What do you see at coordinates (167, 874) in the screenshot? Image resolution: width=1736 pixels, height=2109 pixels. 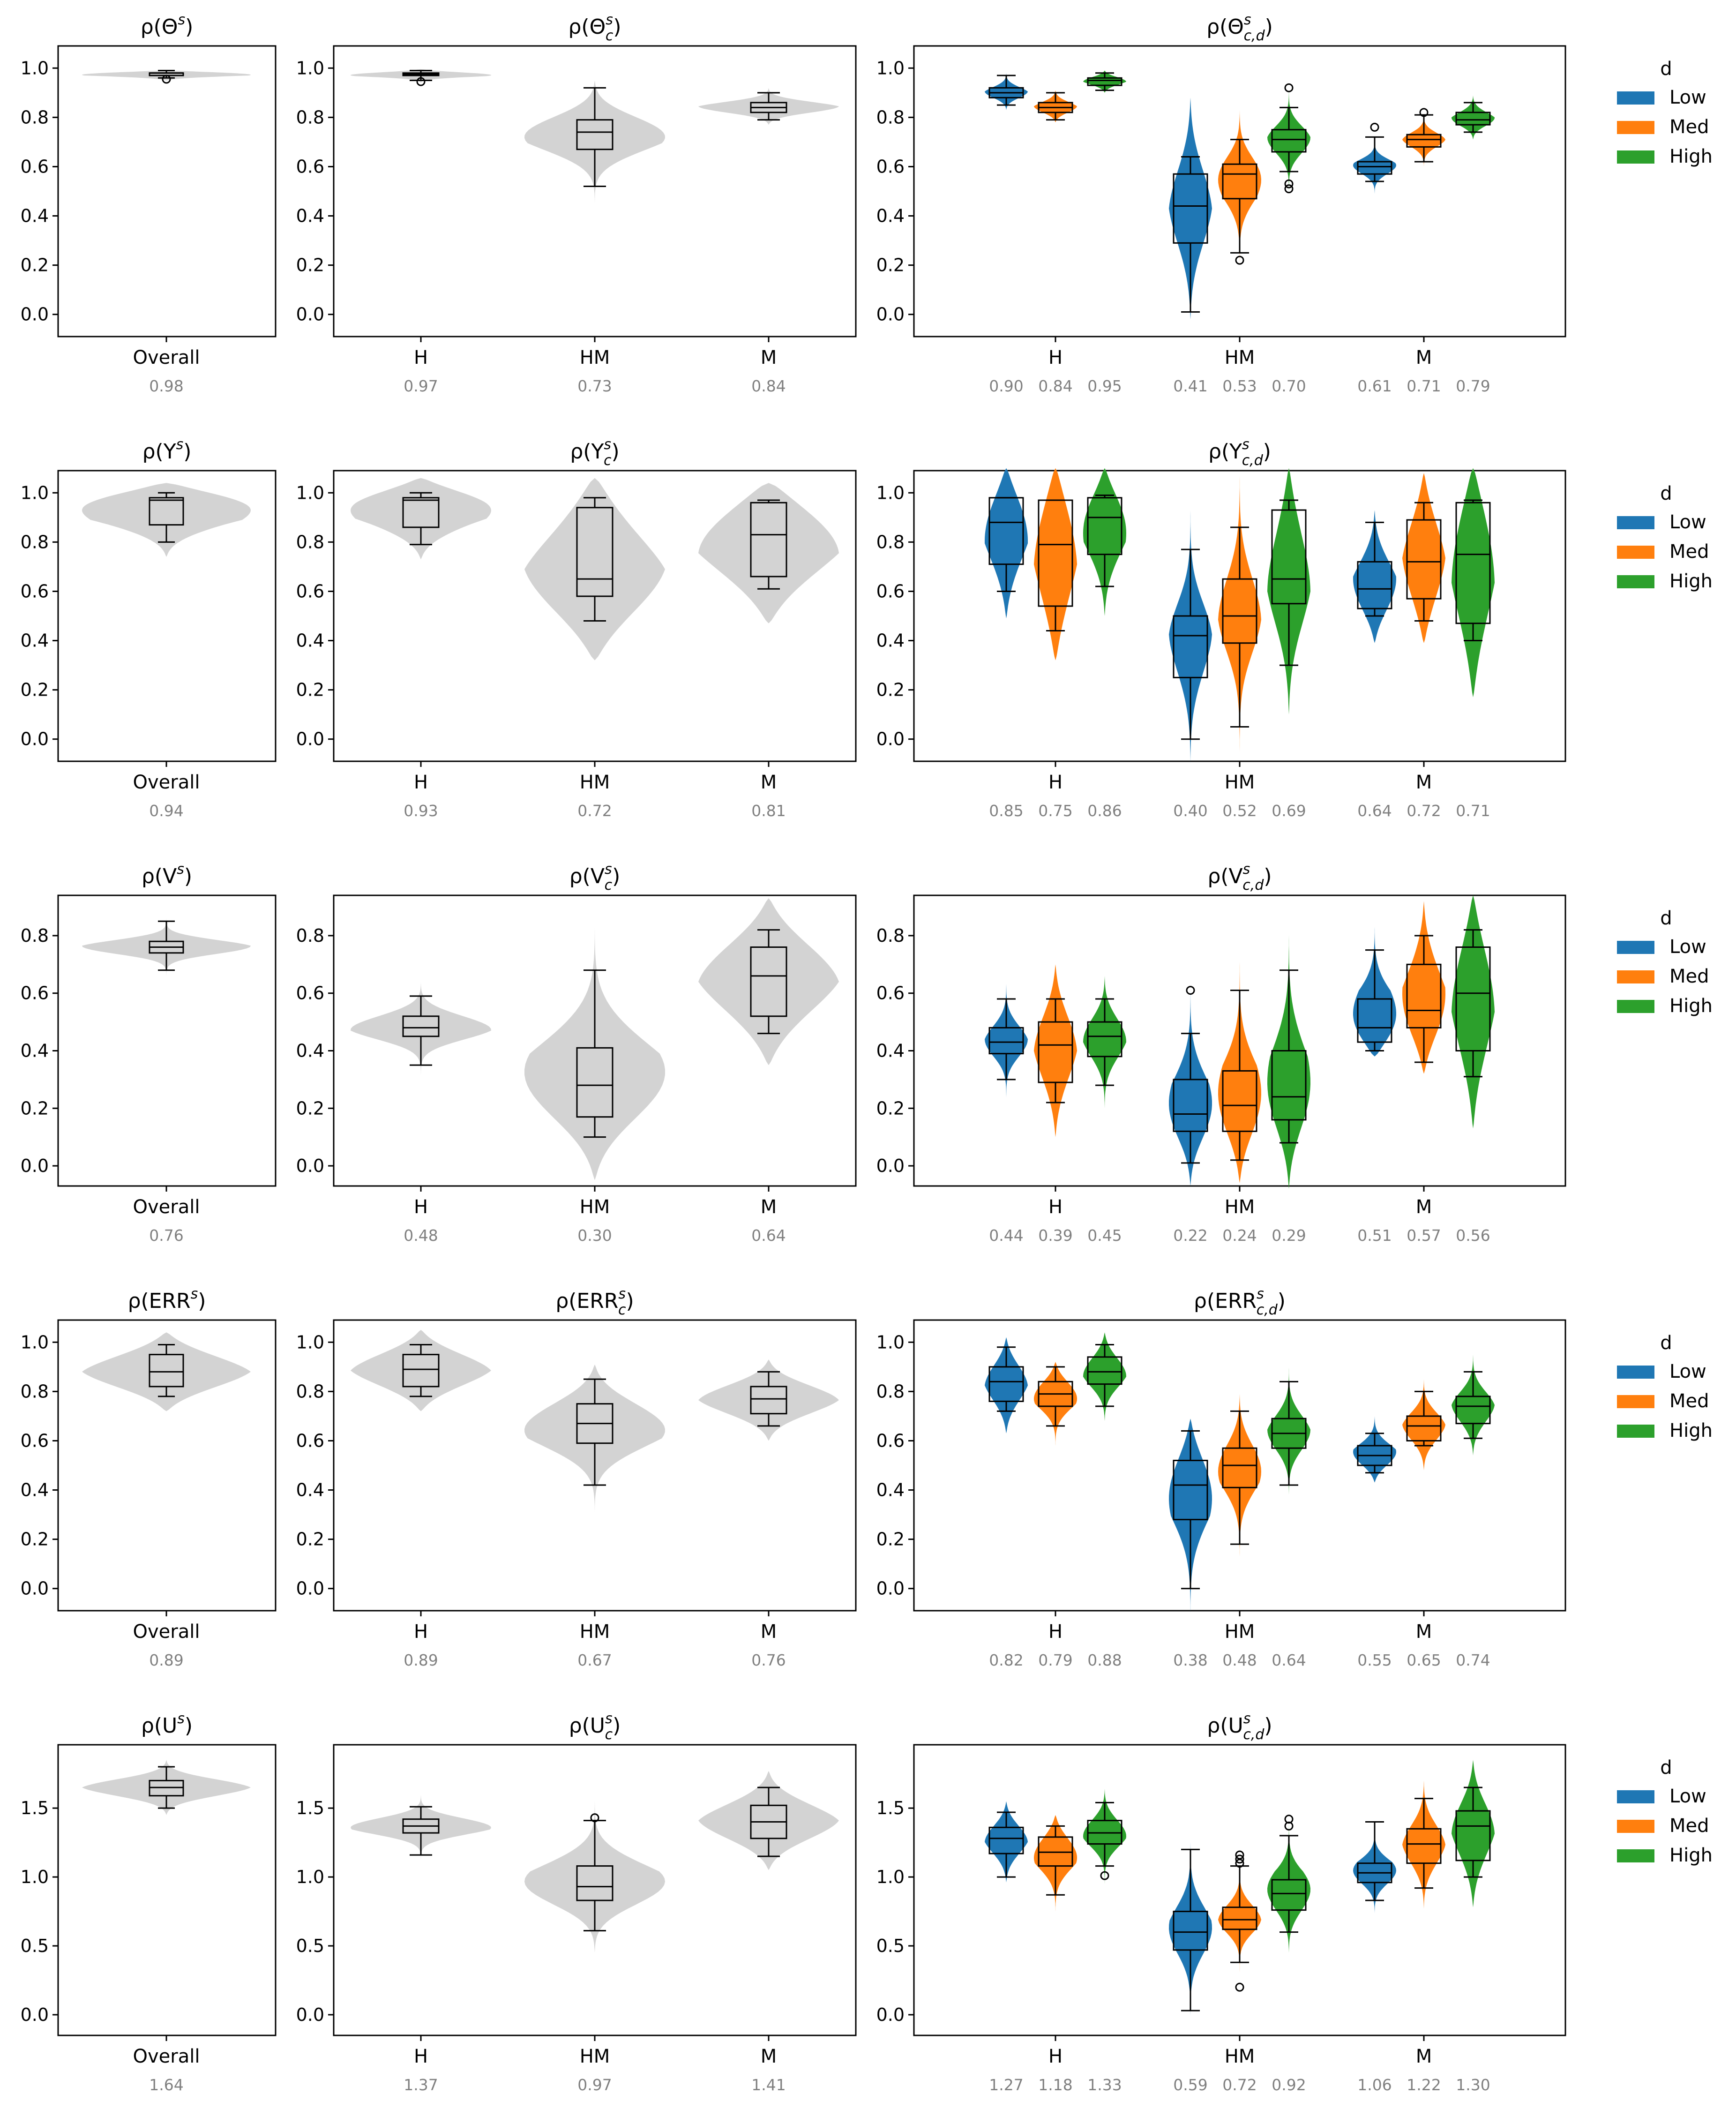 I see `panel-title: ρ(Vs)` at bounding box center [167, 874].